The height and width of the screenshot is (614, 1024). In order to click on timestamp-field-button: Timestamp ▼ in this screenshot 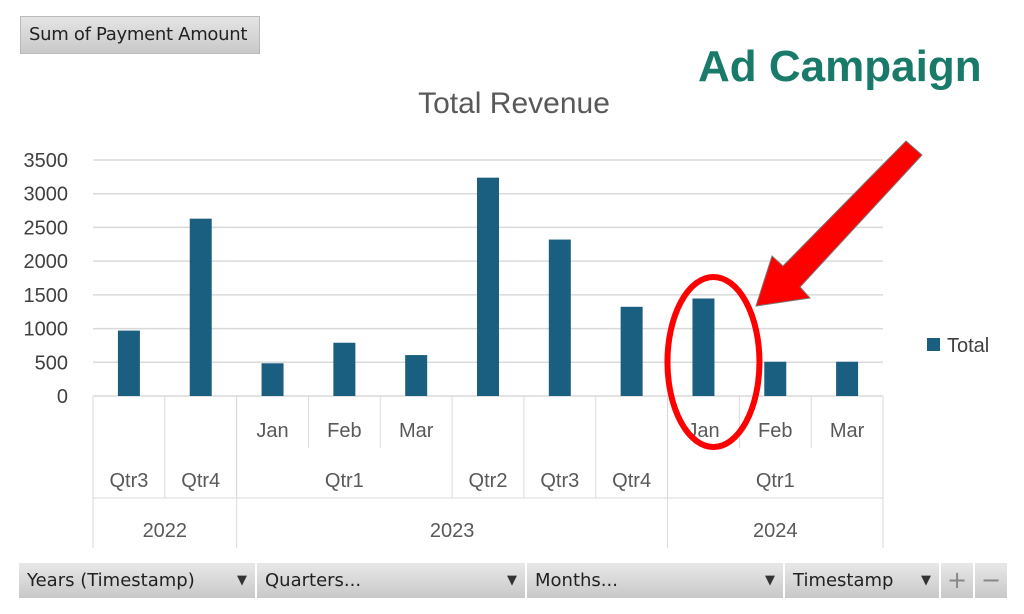, I will do `click(863, 580)`.